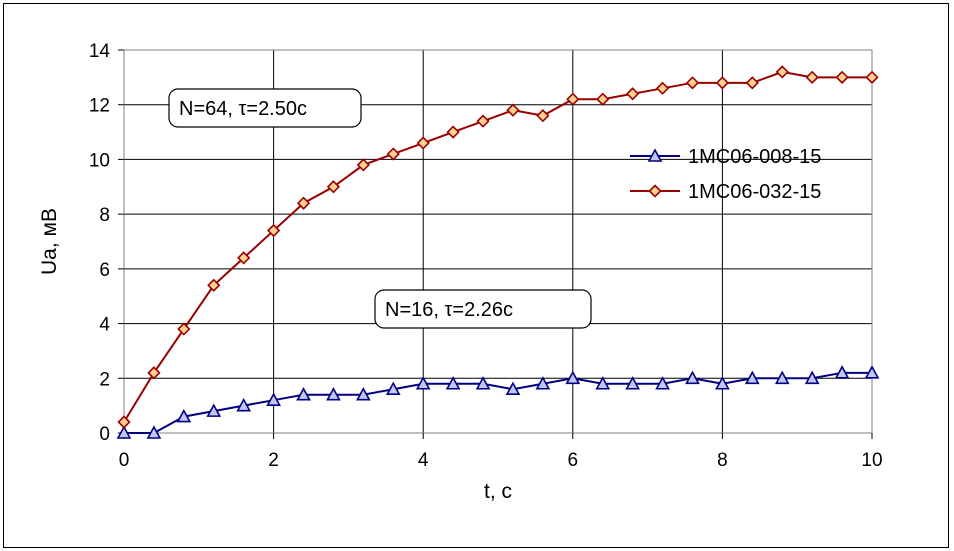 This screenshot has height=551, width=954. Describe the element at coordinates (273, 460) in the screenshot. I see `x-tick-label: 2` at that location.